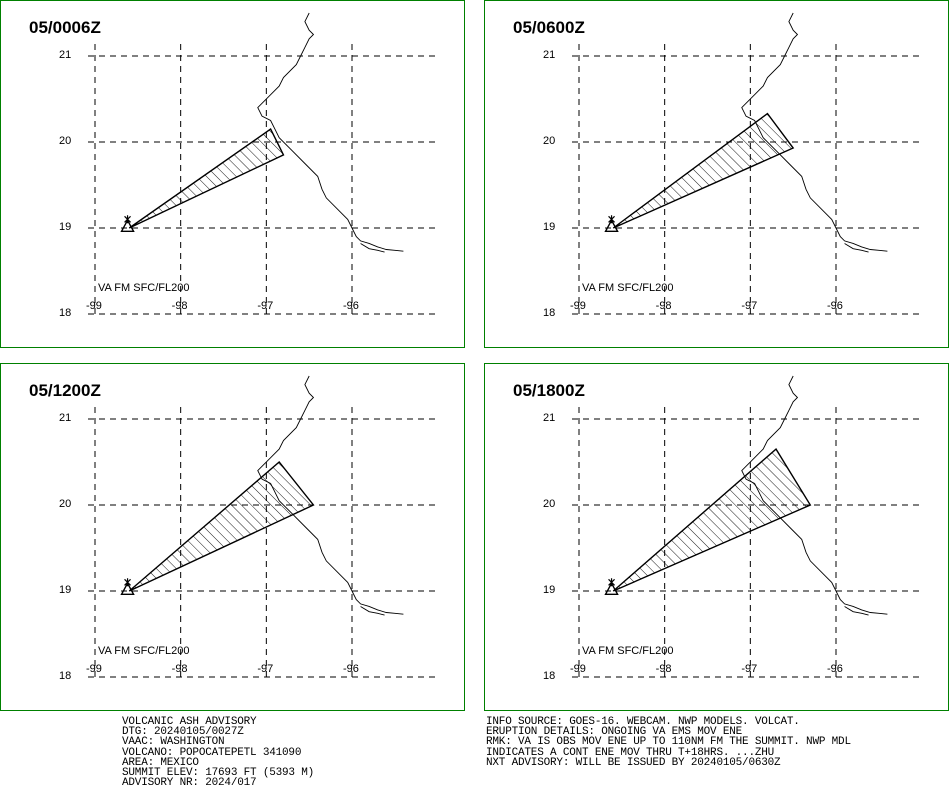 The height and width of the screenshot is (812, 950). Describe the element at coordinates (173, 742) in the screenshot. I see `advisory-line: VAAC: WASHINGTON` at that location.